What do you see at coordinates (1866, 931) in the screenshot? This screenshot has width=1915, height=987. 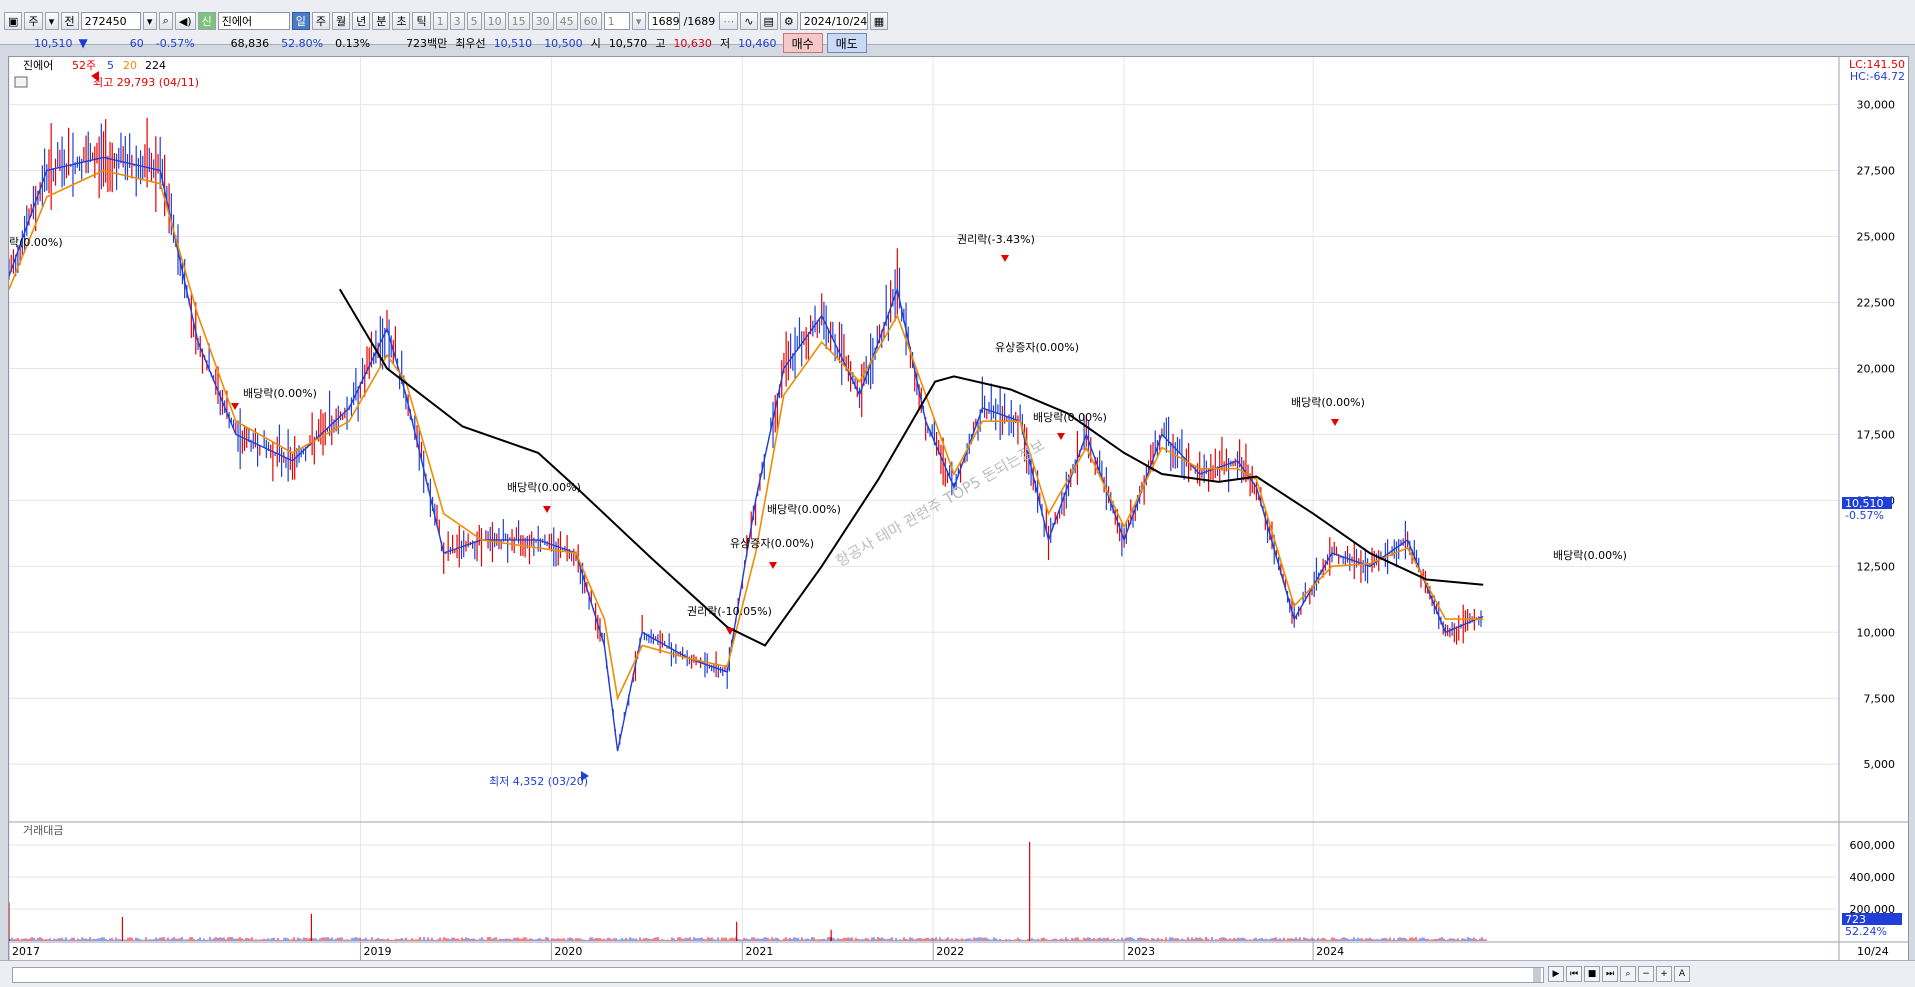 I see `volume-pct-label: 52.24%` at bounding box center [1866, 931].